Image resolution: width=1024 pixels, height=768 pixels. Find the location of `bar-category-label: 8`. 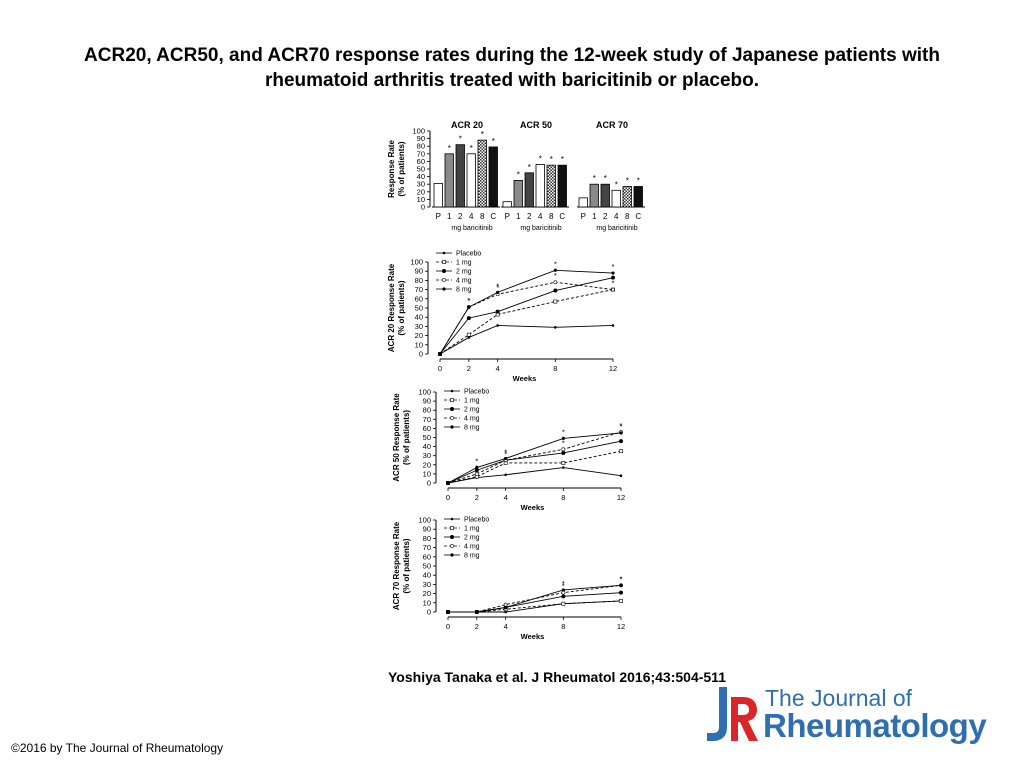

bar-category-label: 8 is located at coordinates (627, 216).